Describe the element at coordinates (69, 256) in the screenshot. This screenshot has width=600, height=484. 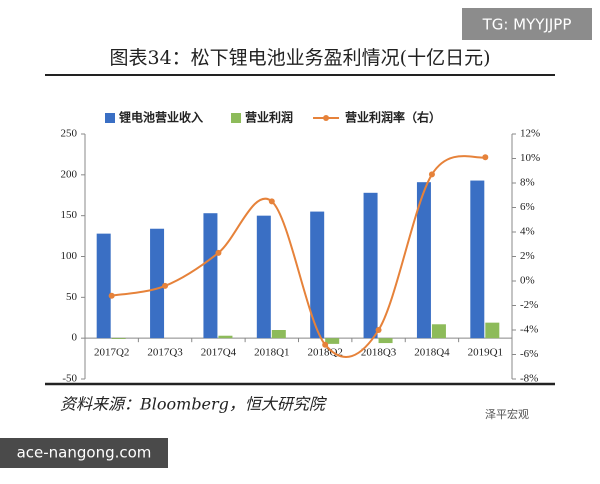
I see `y-tick-label: 100` at that location.